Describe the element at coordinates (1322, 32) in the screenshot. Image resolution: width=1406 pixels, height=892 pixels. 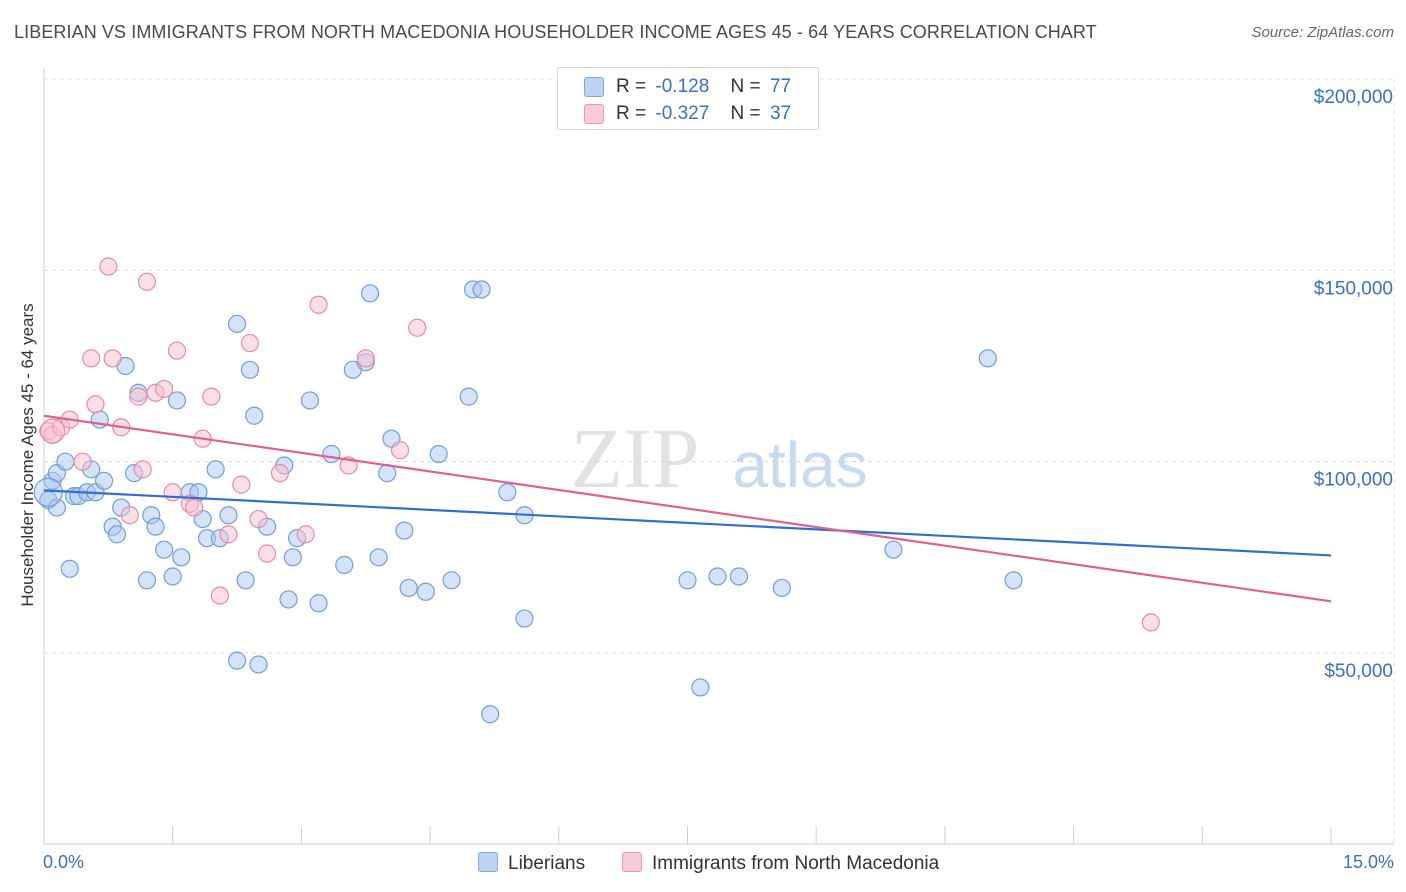
I see `source-credit: Source: ZipAtlas.com` at that location.